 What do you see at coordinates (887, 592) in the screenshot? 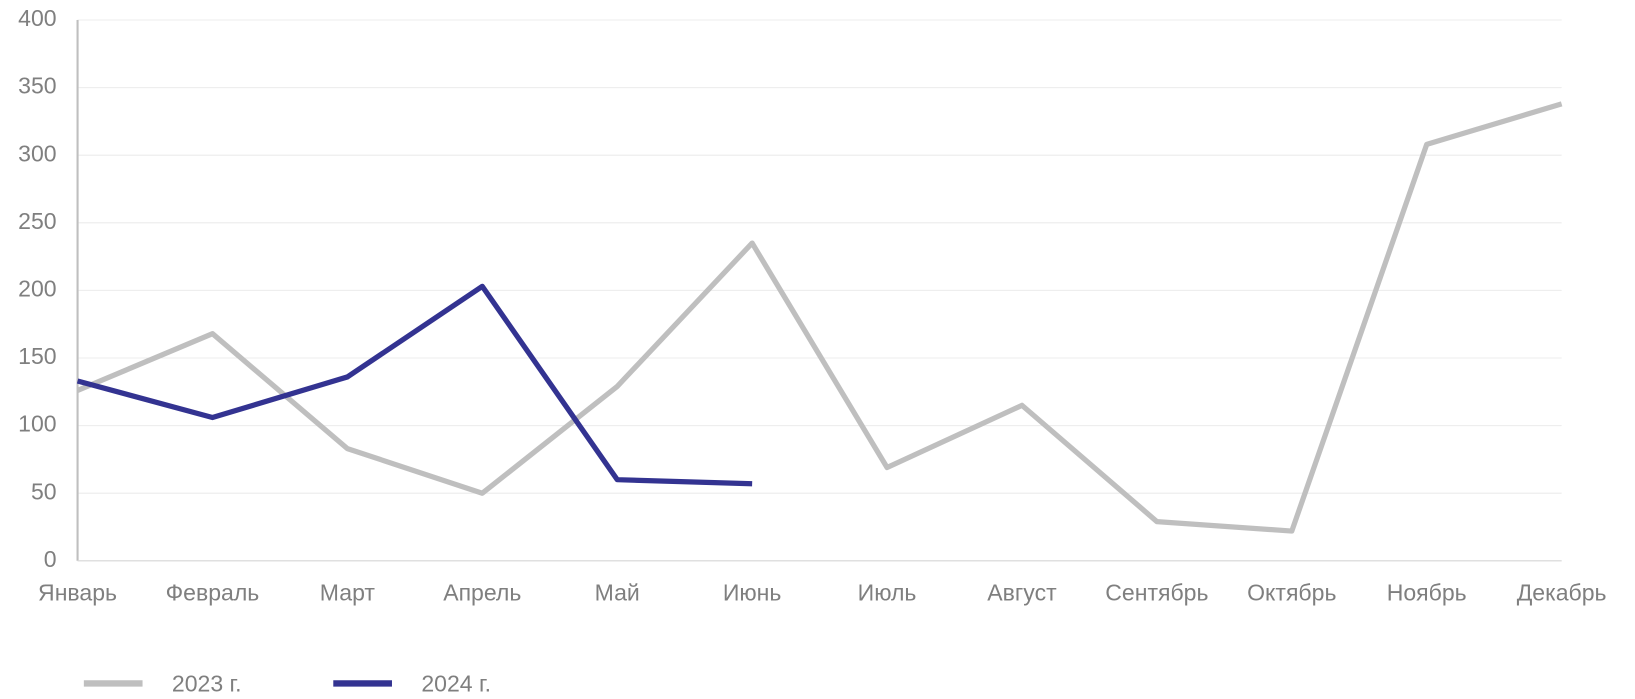
I see `x-tick-label: Июль` at bounding box center [887, 592].